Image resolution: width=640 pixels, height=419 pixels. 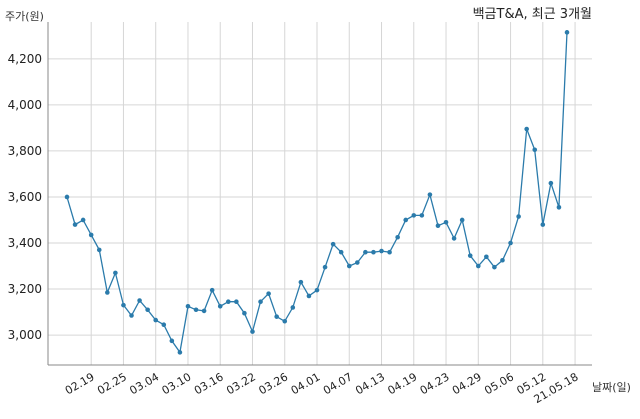 I want to click on x-tick-label: 04.13, so click(x=370, y=383).